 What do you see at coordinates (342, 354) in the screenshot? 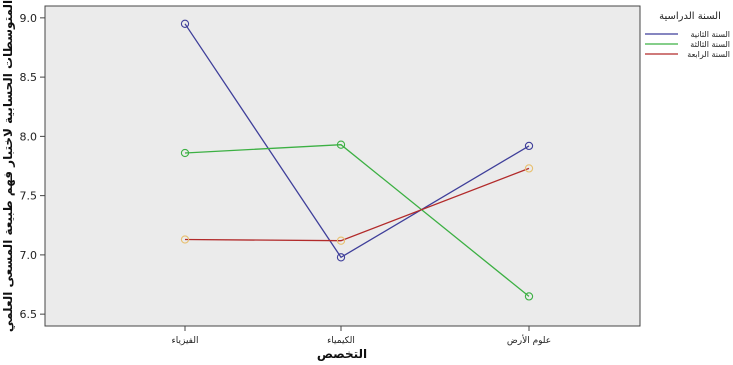
I see `x-axis-title: التخصص` at bounding box center [342, 354].